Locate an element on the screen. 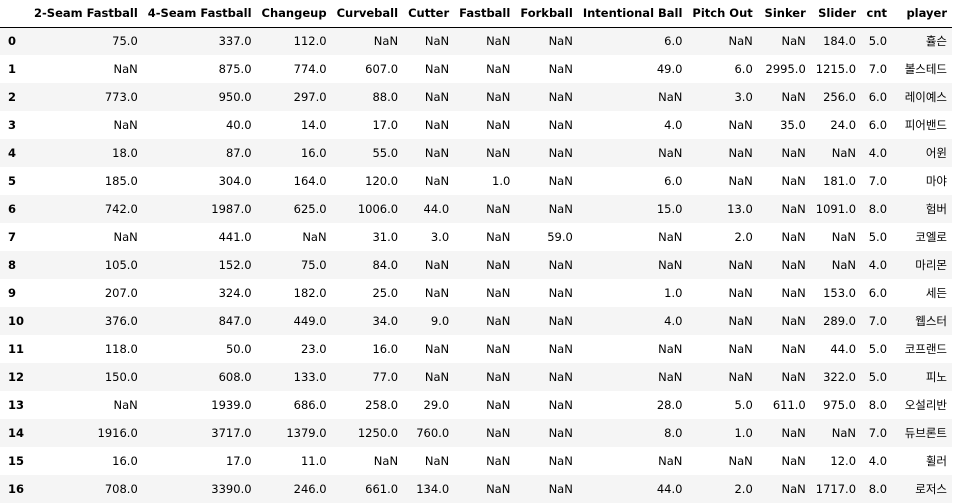 Image resolution: width=976 pixels, height=504 pixels. row-index: 9 is located at coordinates (12, 293).